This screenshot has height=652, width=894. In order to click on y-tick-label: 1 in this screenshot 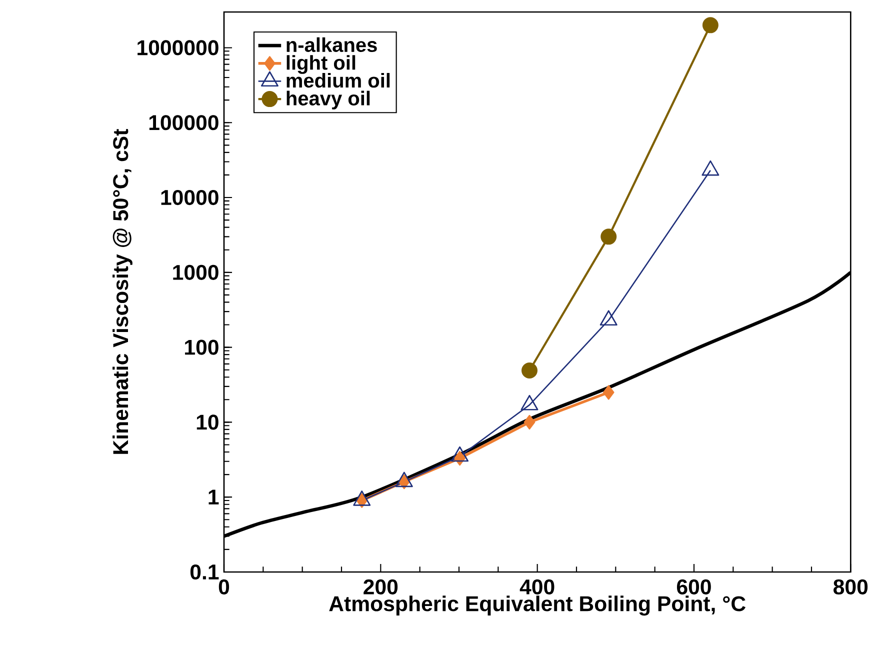, I will do `click(213, 497)`.